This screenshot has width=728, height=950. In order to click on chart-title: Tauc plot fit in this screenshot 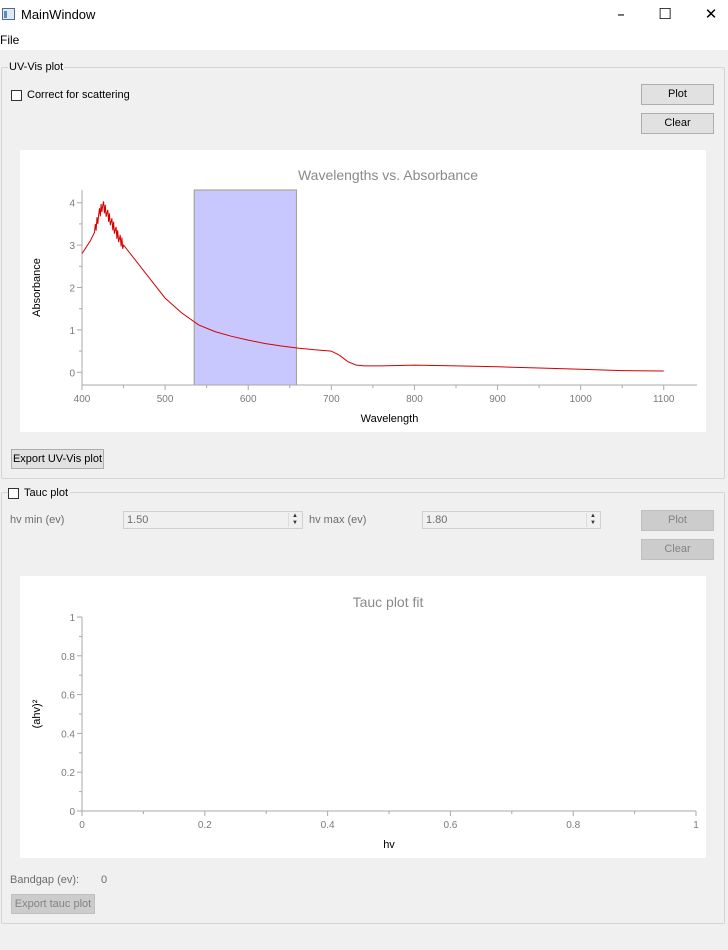, I will do `click(388, 602)`.